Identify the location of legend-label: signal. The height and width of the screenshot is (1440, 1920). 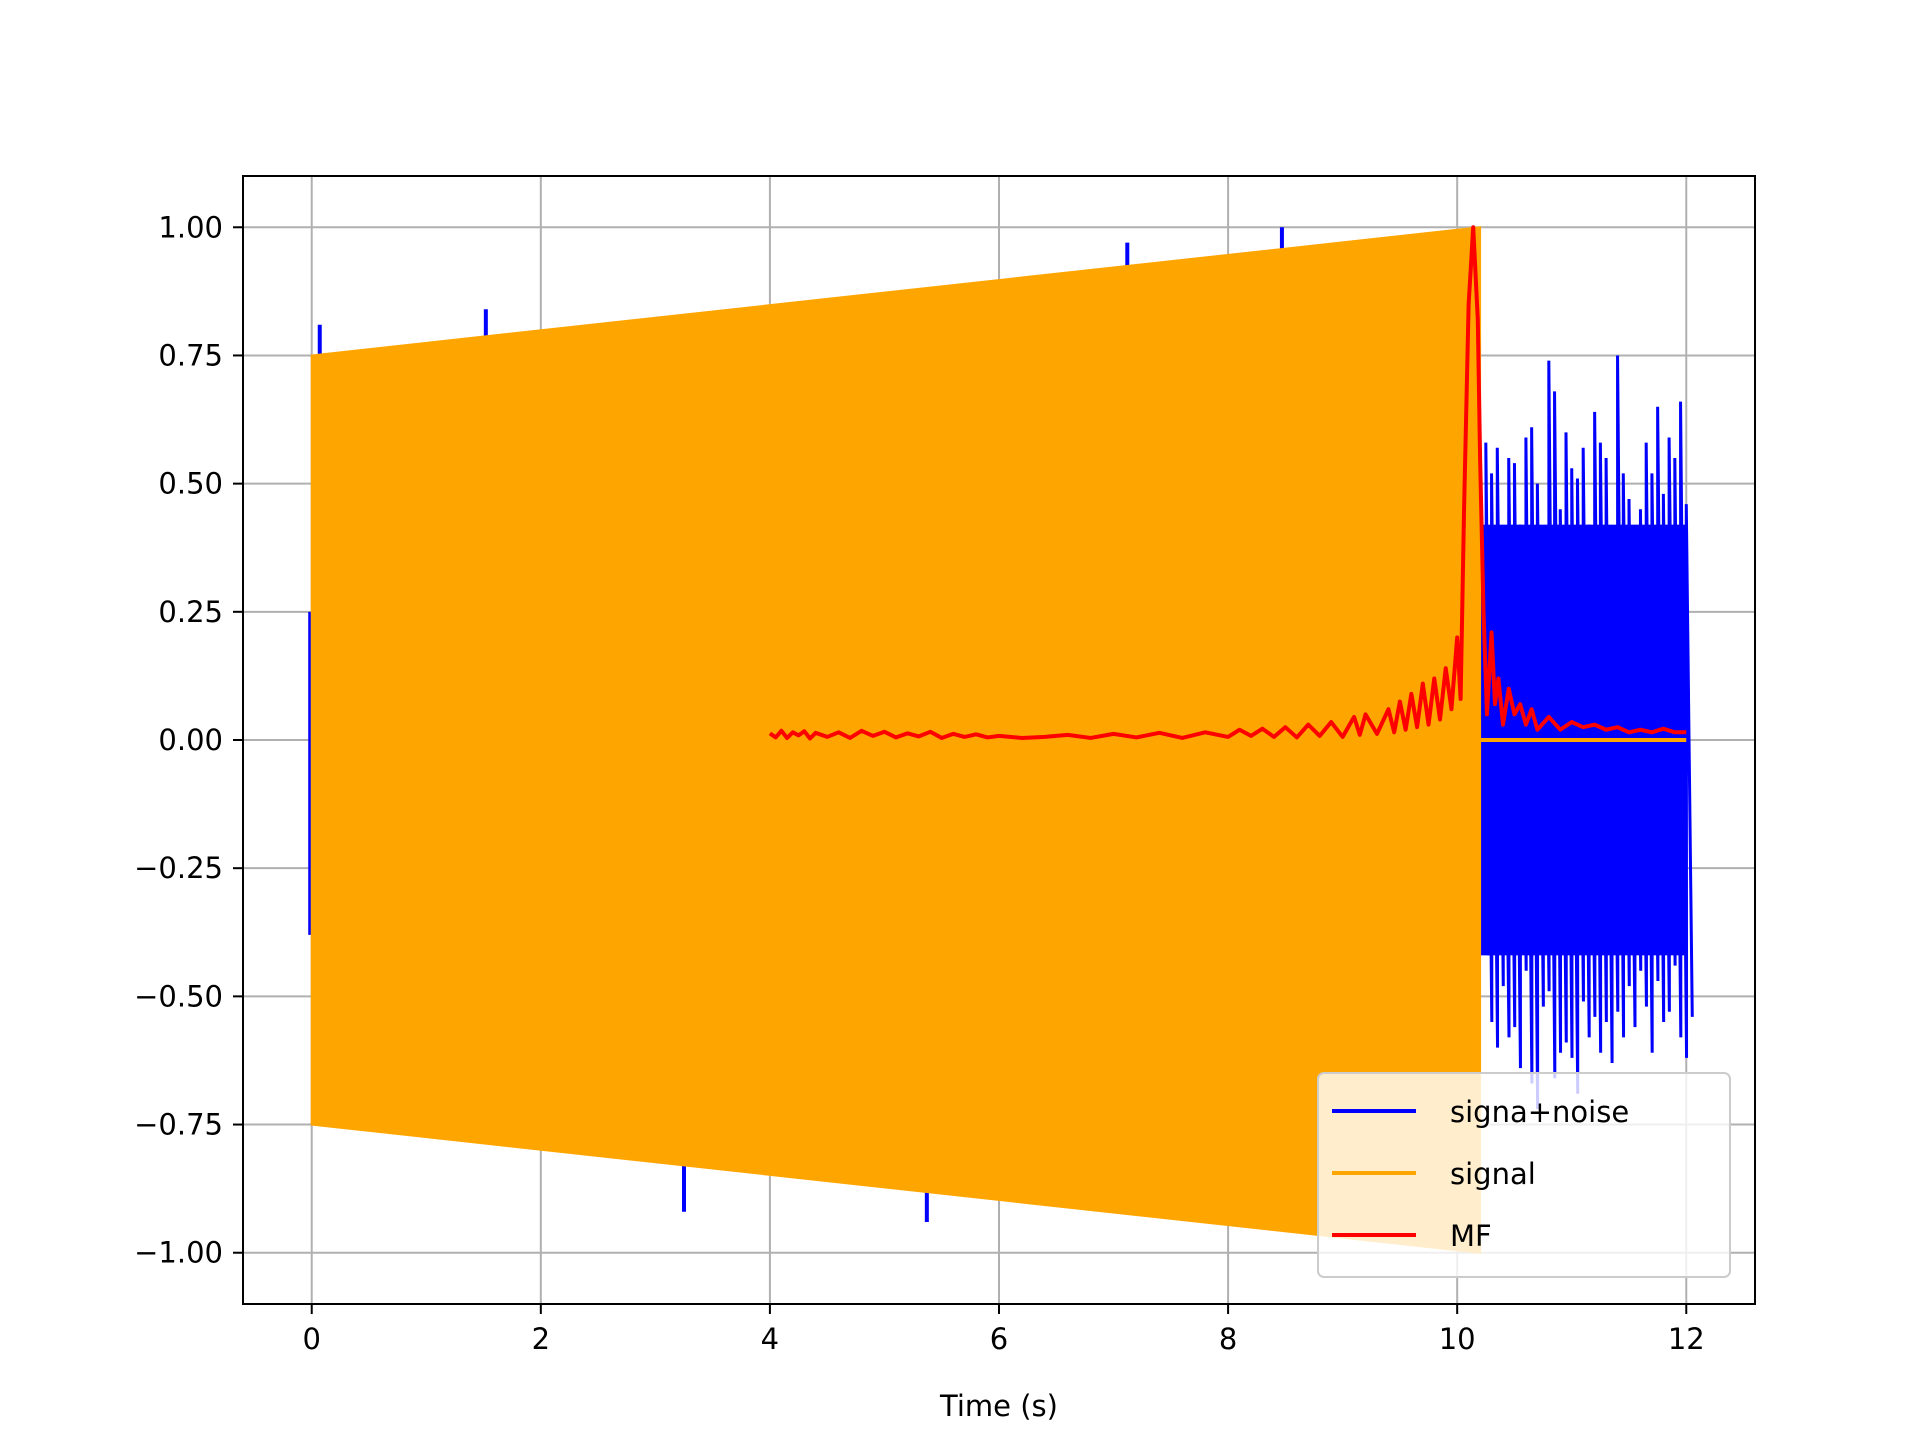
(1493, 1174).